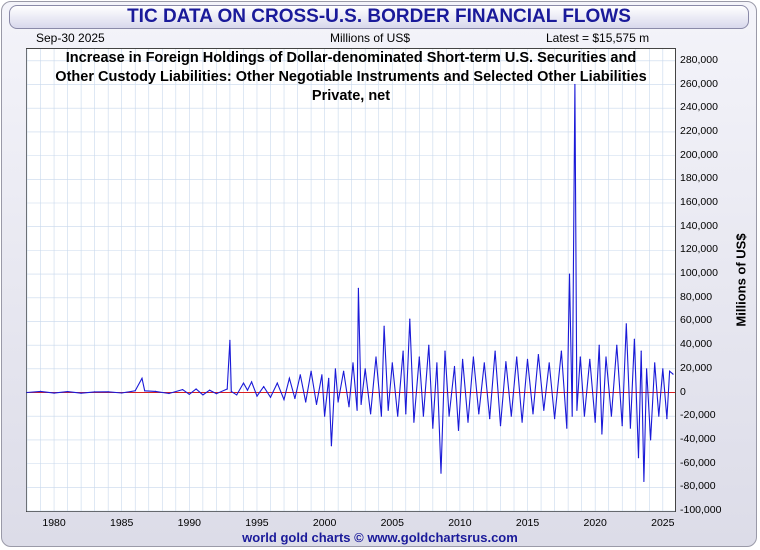 Image resolution: width=760 pixels, height=550 pixels. What do you see at coordinates (189, 523) in the screenshot?
I see `x-tick-label: 1990` at bounding box center [189, 523].